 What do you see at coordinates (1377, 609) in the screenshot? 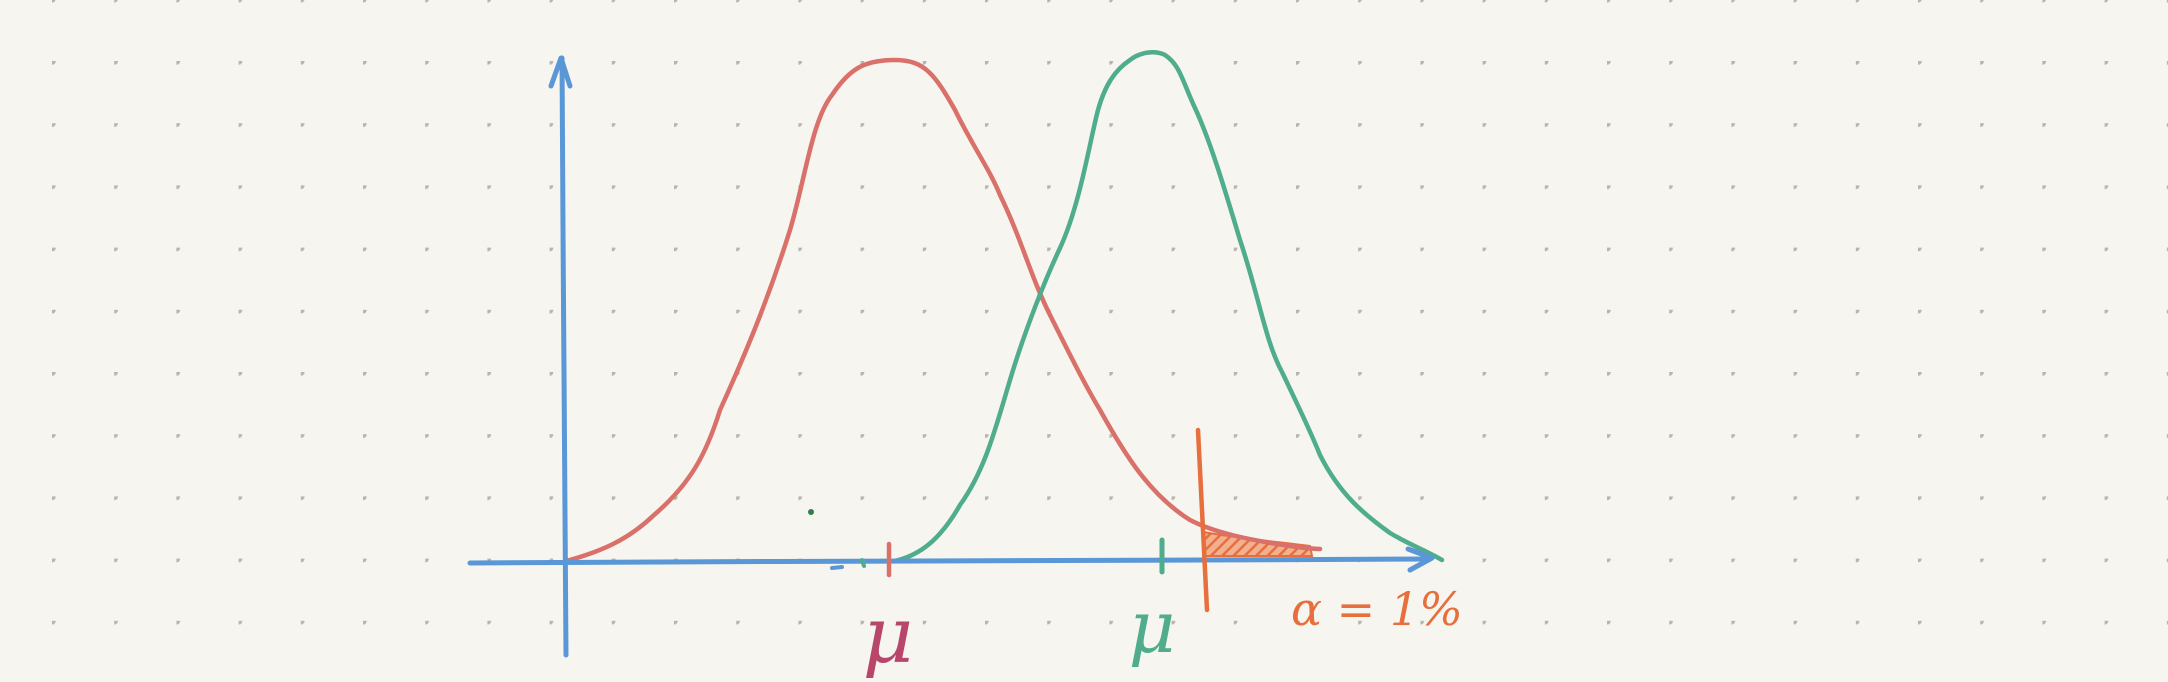
I see `alpha-label: α = 1%` at bounding box center [1377, 609].